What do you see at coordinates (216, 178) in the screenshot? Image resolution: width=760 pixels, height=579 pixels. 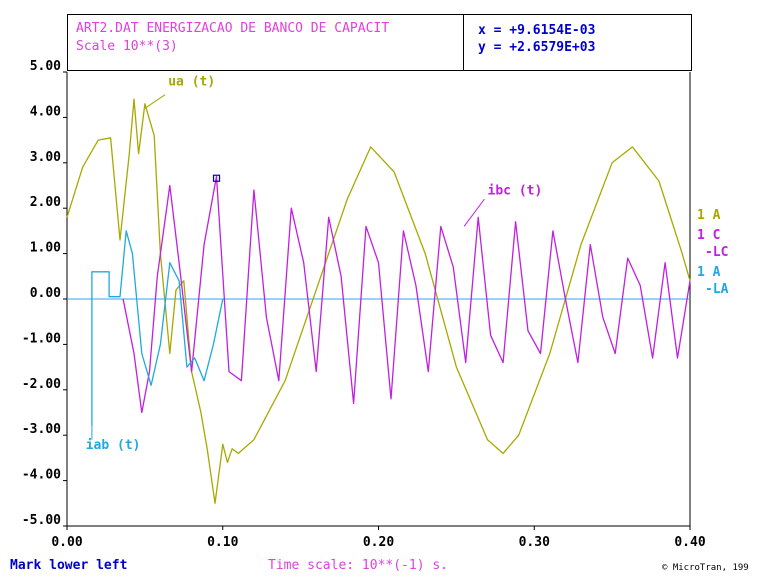 I see `cursor-marker` at bounding box center [216, 178].